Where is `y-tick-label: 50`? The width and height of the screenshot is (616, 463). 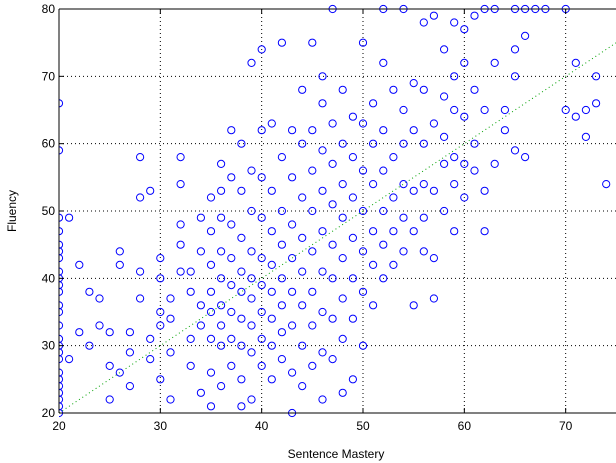 y-tick-label: 50 is located at coordinates (49, 211).